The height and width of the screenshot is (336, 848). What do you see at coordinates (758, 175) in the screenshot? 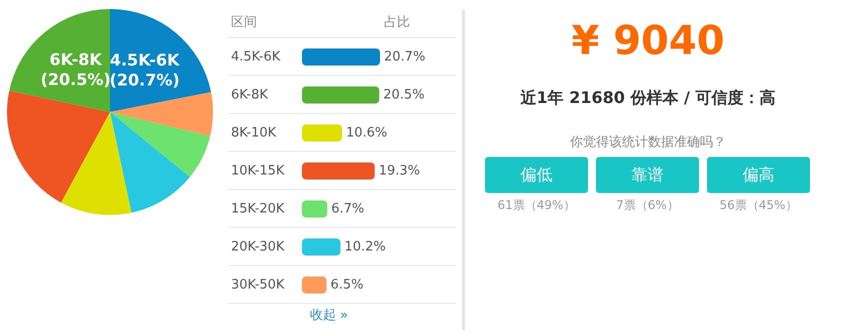
I see `button: 偏高` at bounding box center [758, 175].